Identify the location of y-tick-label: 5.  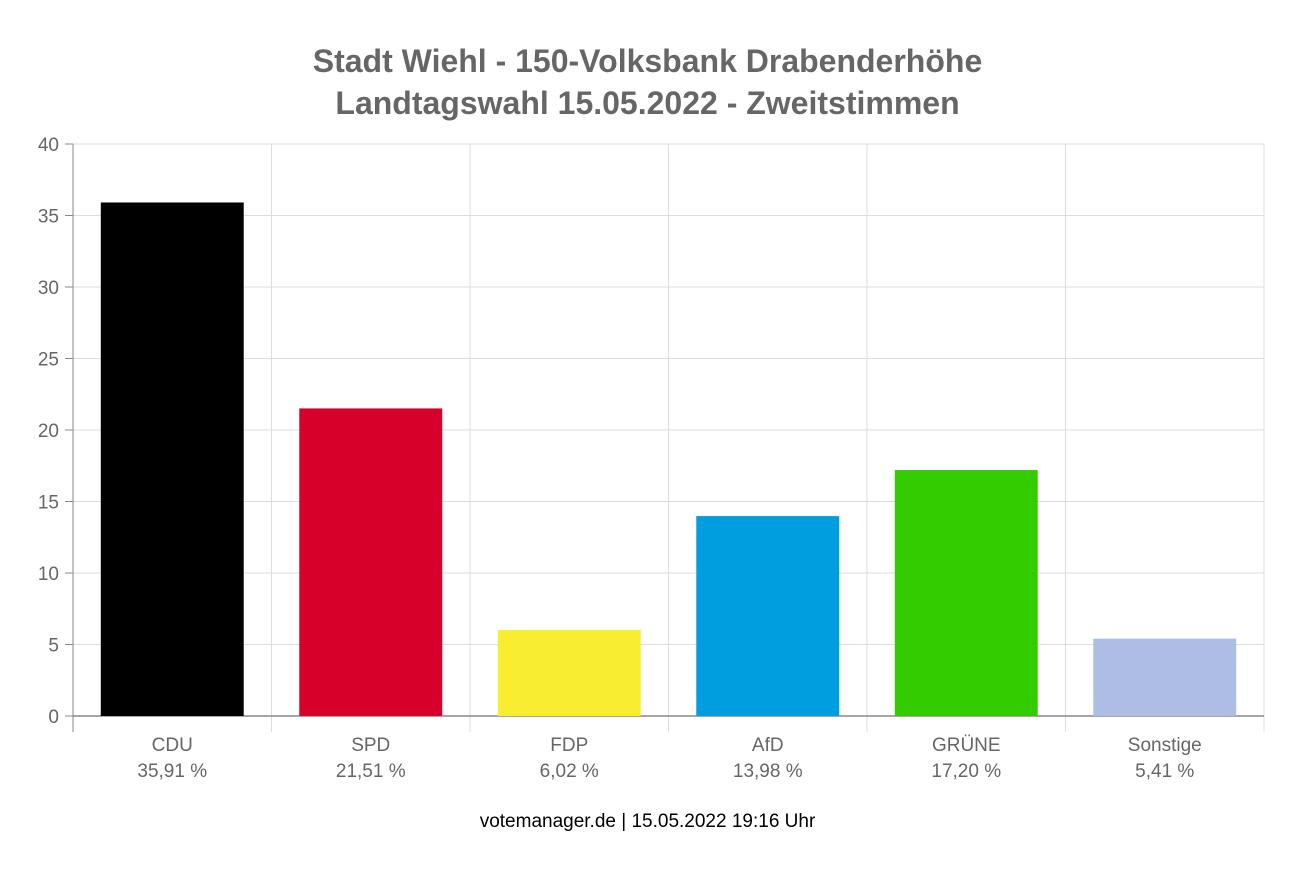
(53, 646).